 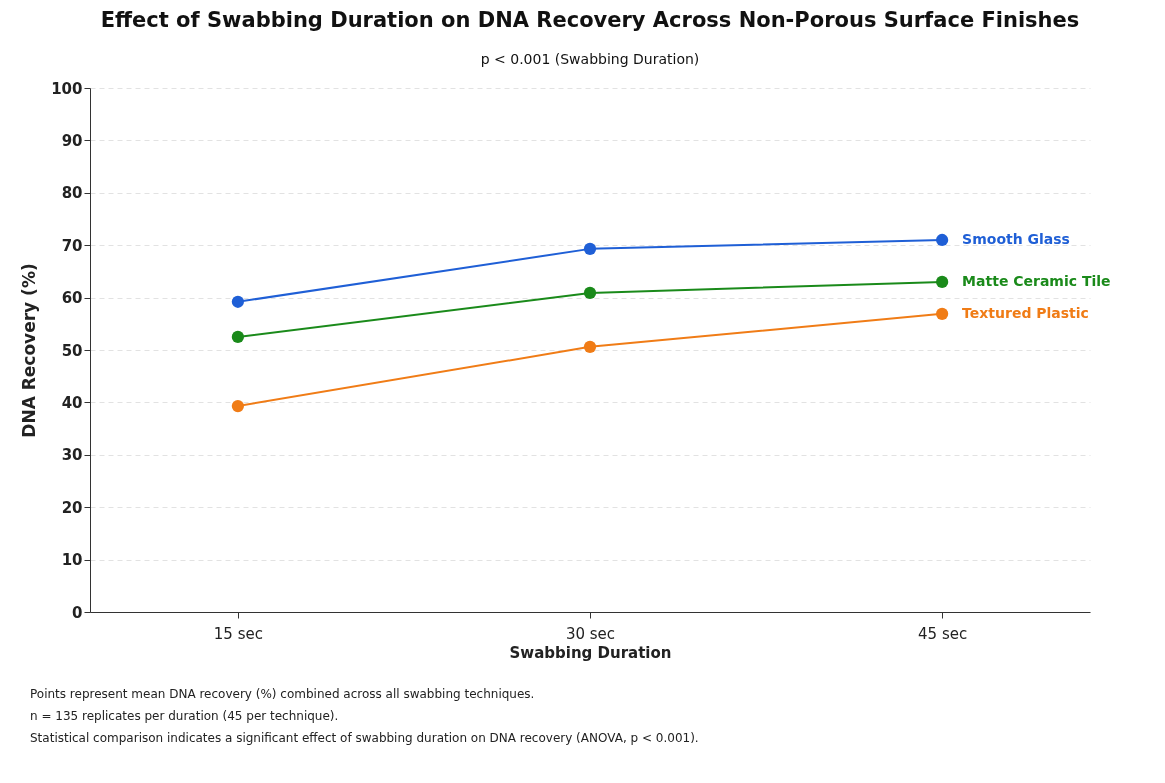 I want to click on y-tick-label: 90, so click(x=72, y=140).